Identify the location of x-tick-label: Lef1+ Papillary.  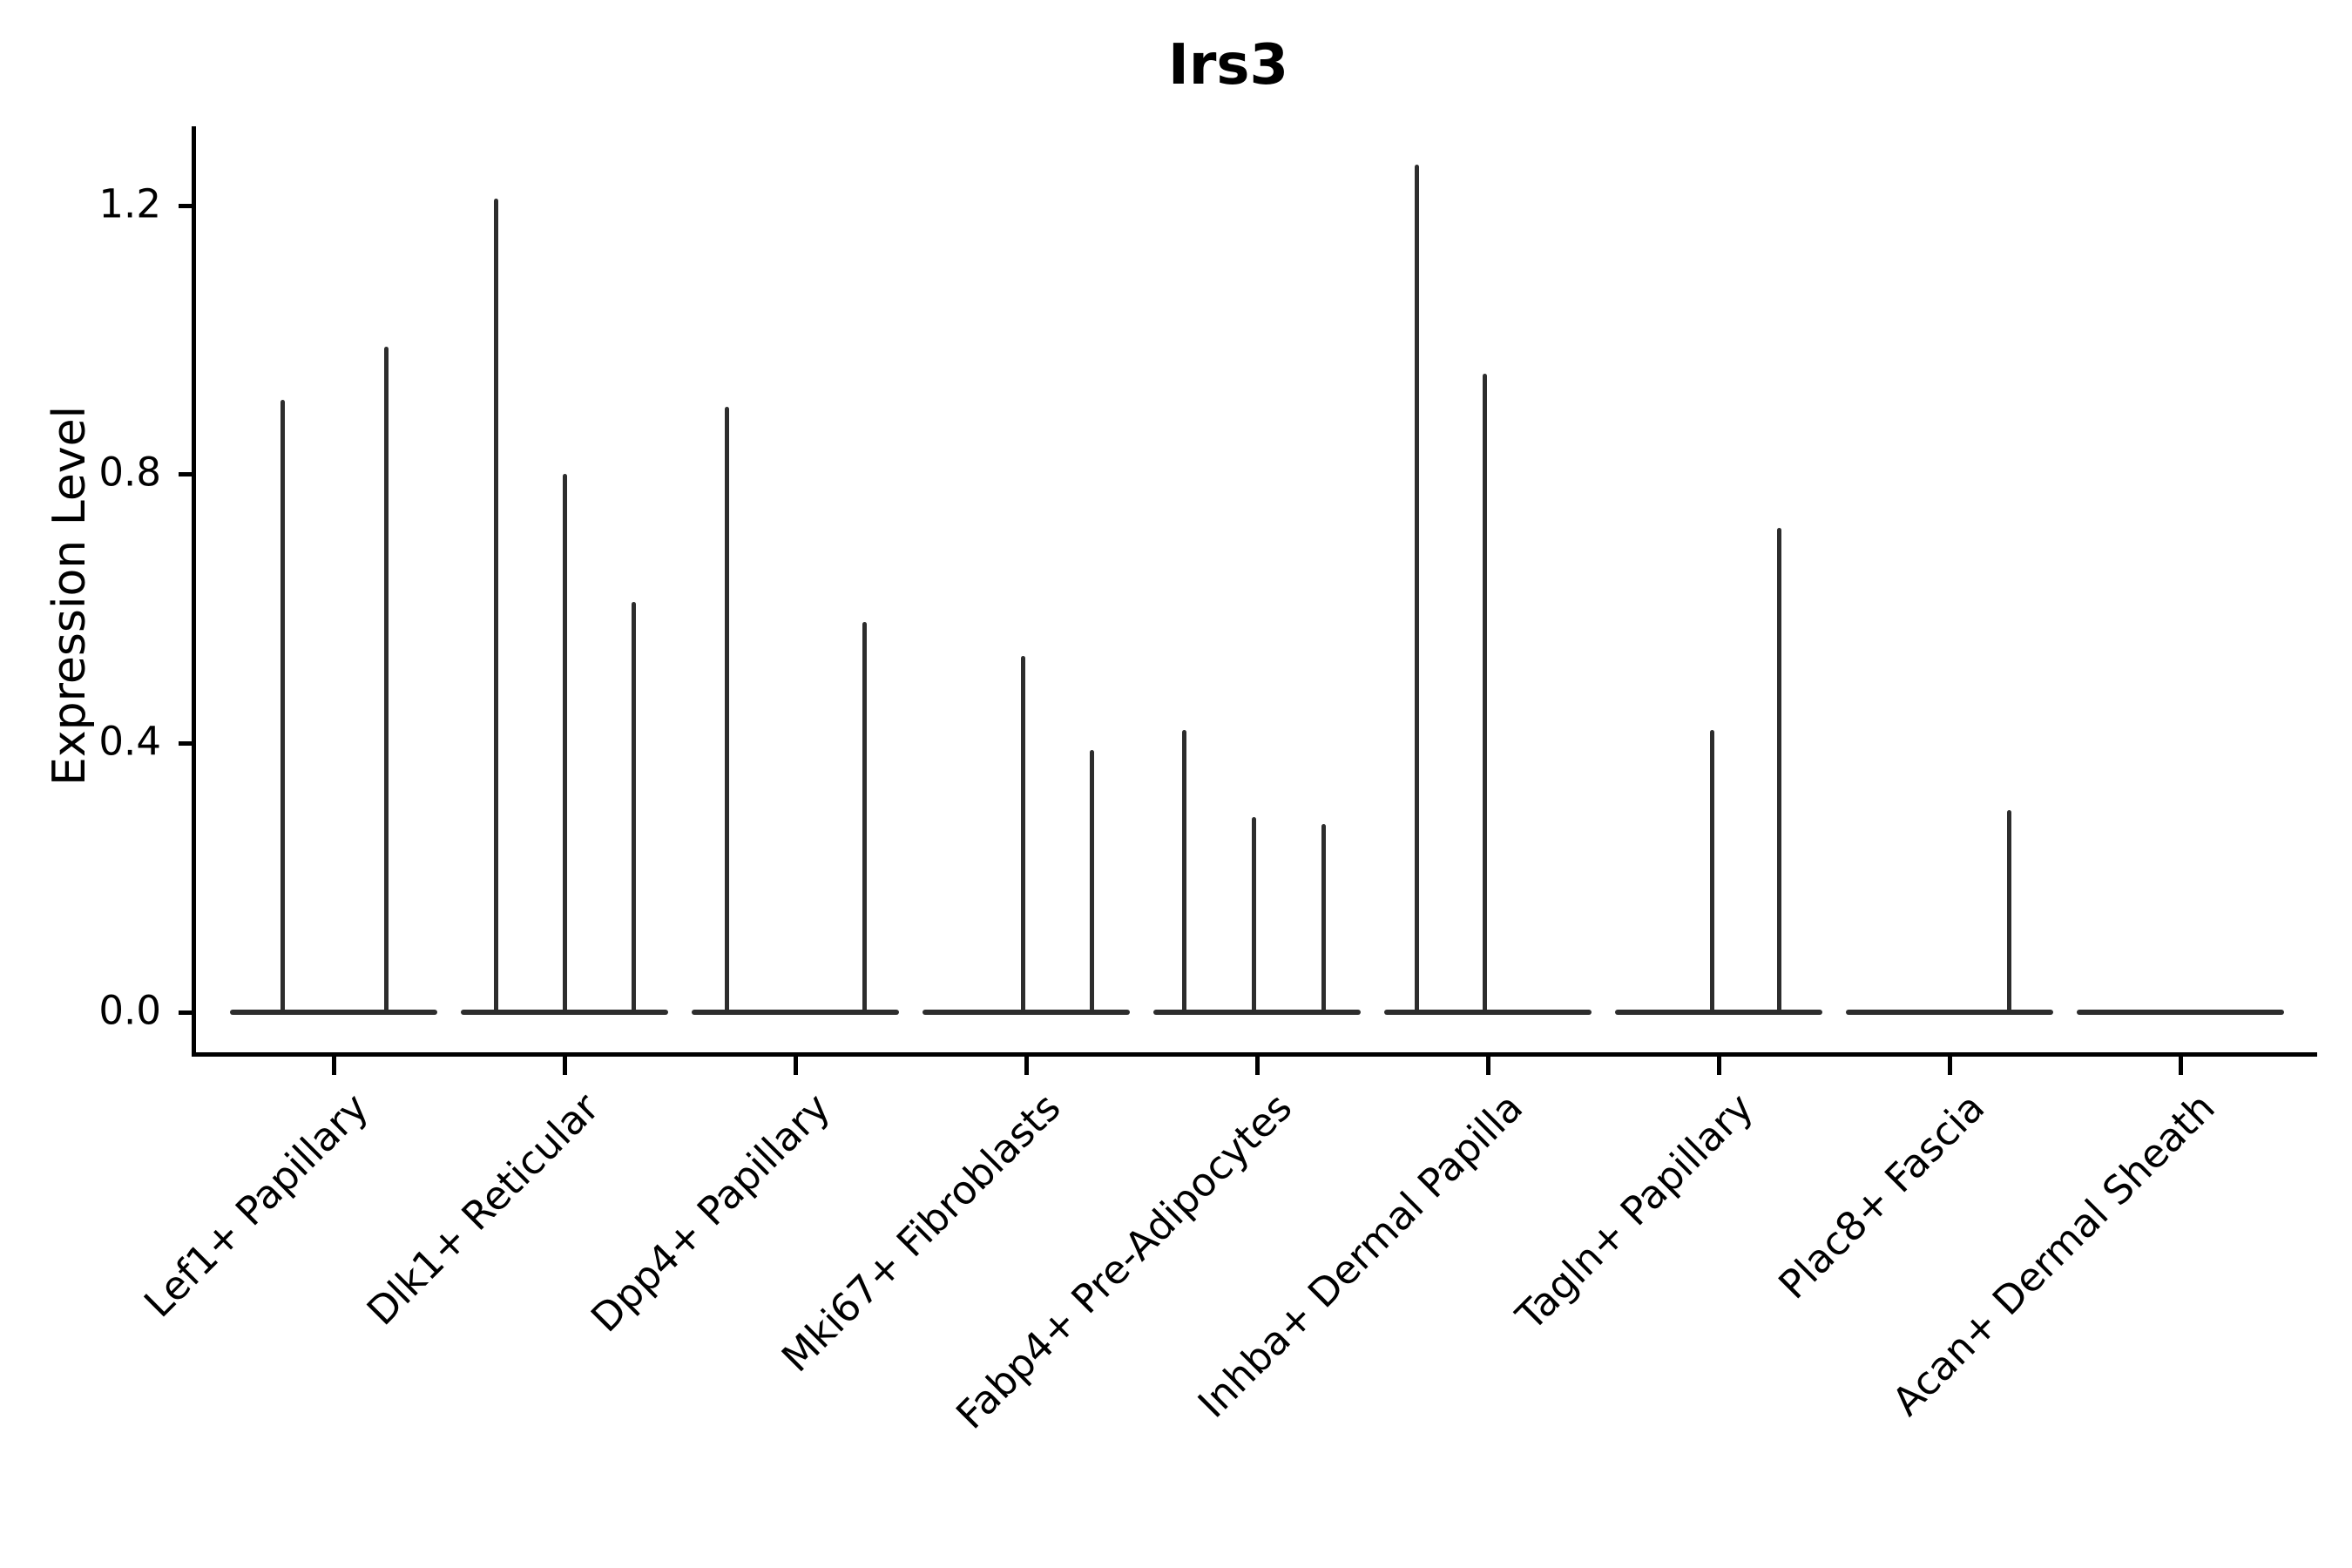
(256, 1205).